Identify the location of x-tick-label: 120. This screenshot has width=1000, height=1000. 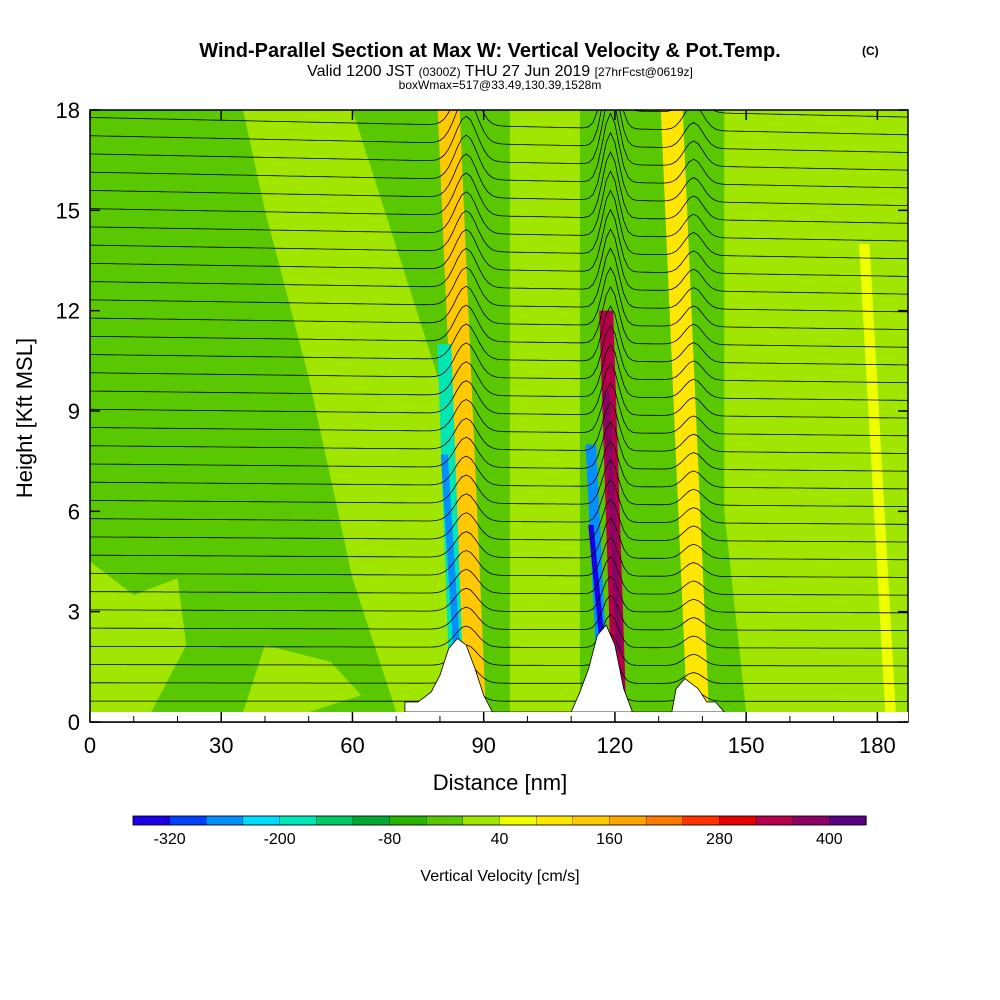
(615, 745).